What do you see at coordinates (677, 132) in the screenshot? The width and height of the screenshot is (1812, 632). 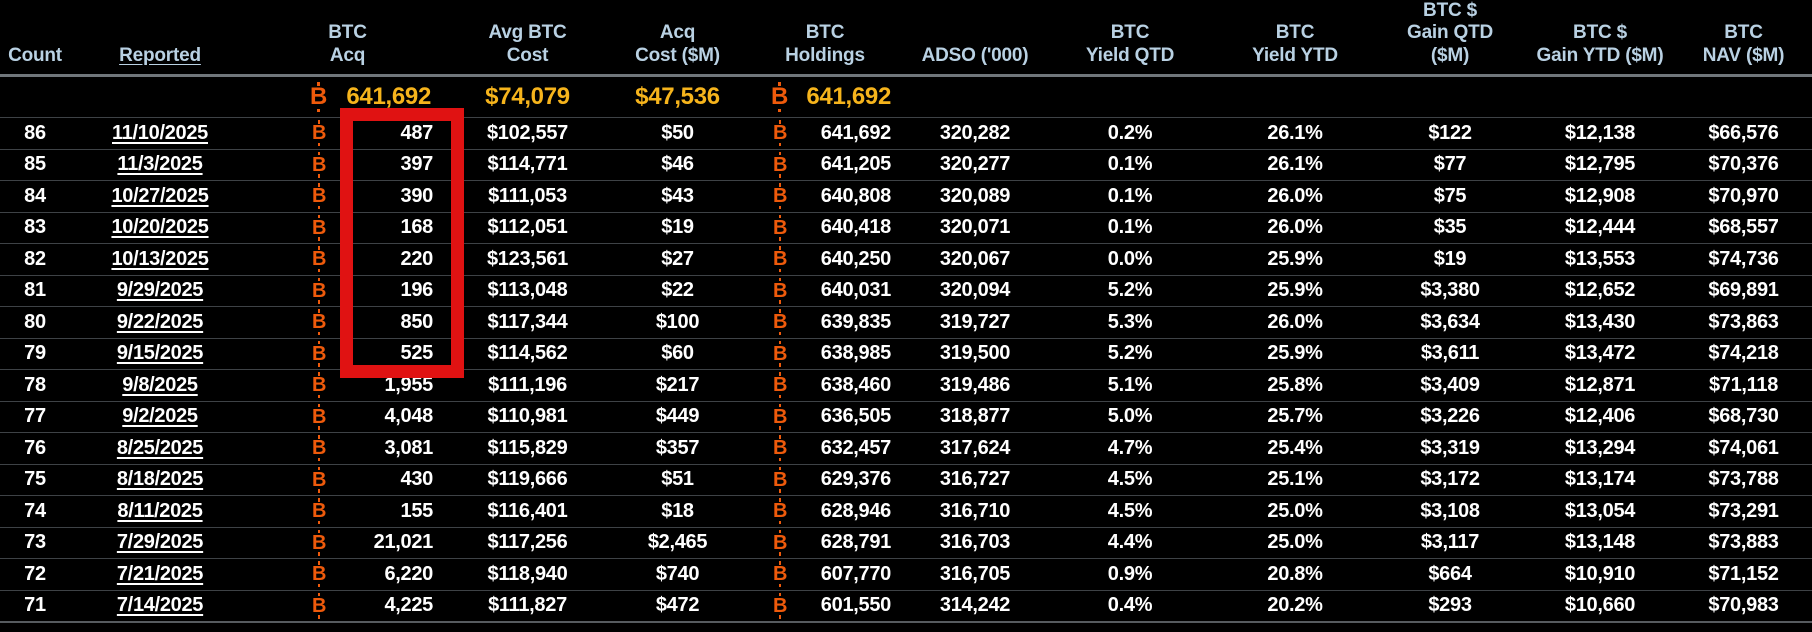 I see `acq-cost-cell: $50` at bounding box center [677, 132].